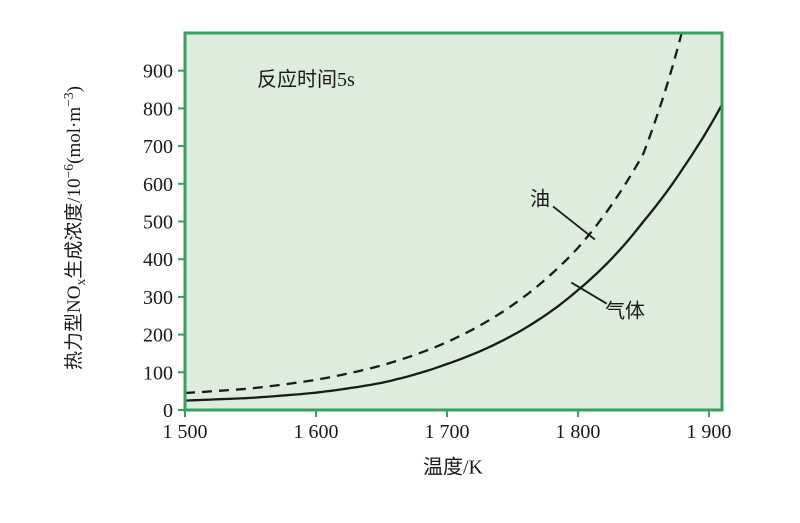  Describe the element at coordinates (158, 260) in the screenshot. I see `y-tick-label: 400` at that location.